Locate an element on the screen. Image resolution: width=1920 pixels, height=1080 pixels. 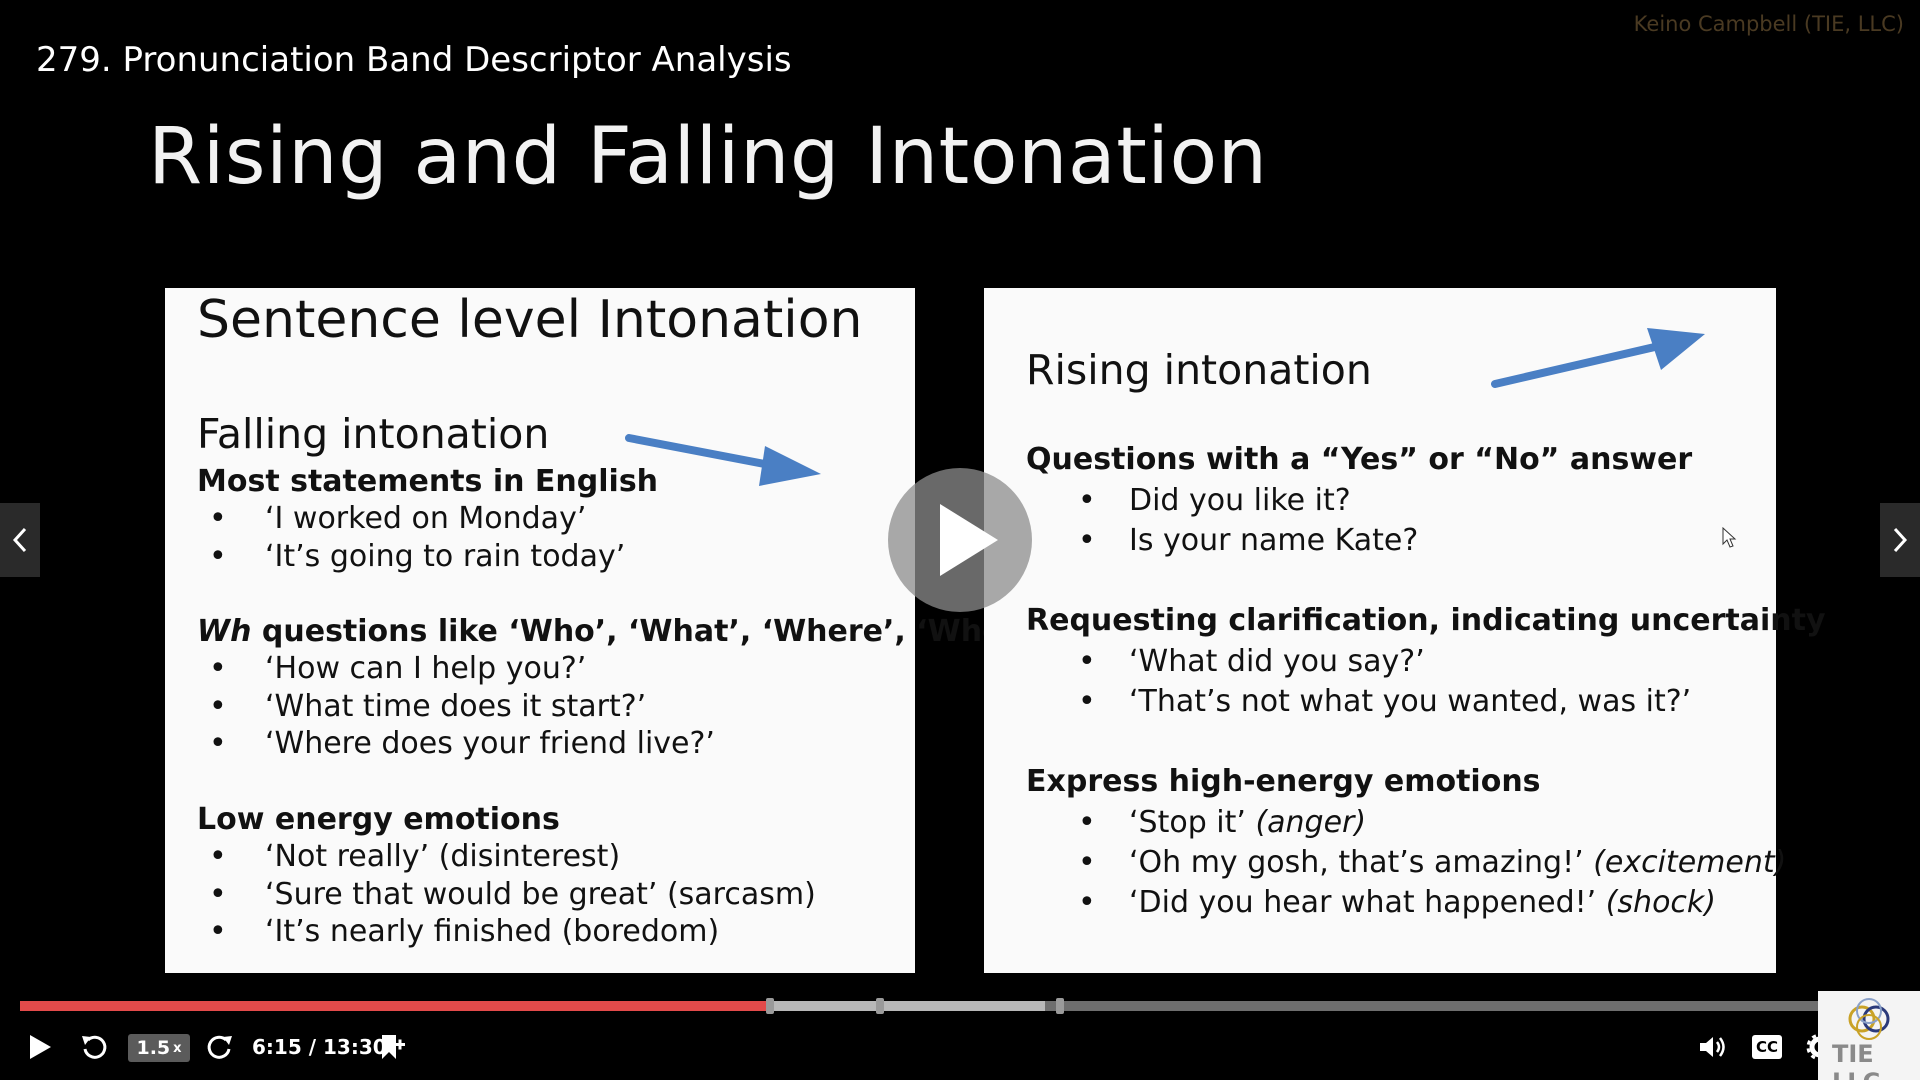
rewind-icon is located at coordinates (94, 1047).